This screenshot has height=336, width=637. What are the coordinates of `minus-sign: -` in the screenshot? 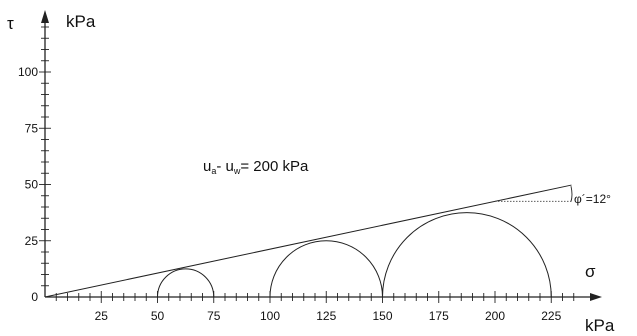 It's located at (220, 166).